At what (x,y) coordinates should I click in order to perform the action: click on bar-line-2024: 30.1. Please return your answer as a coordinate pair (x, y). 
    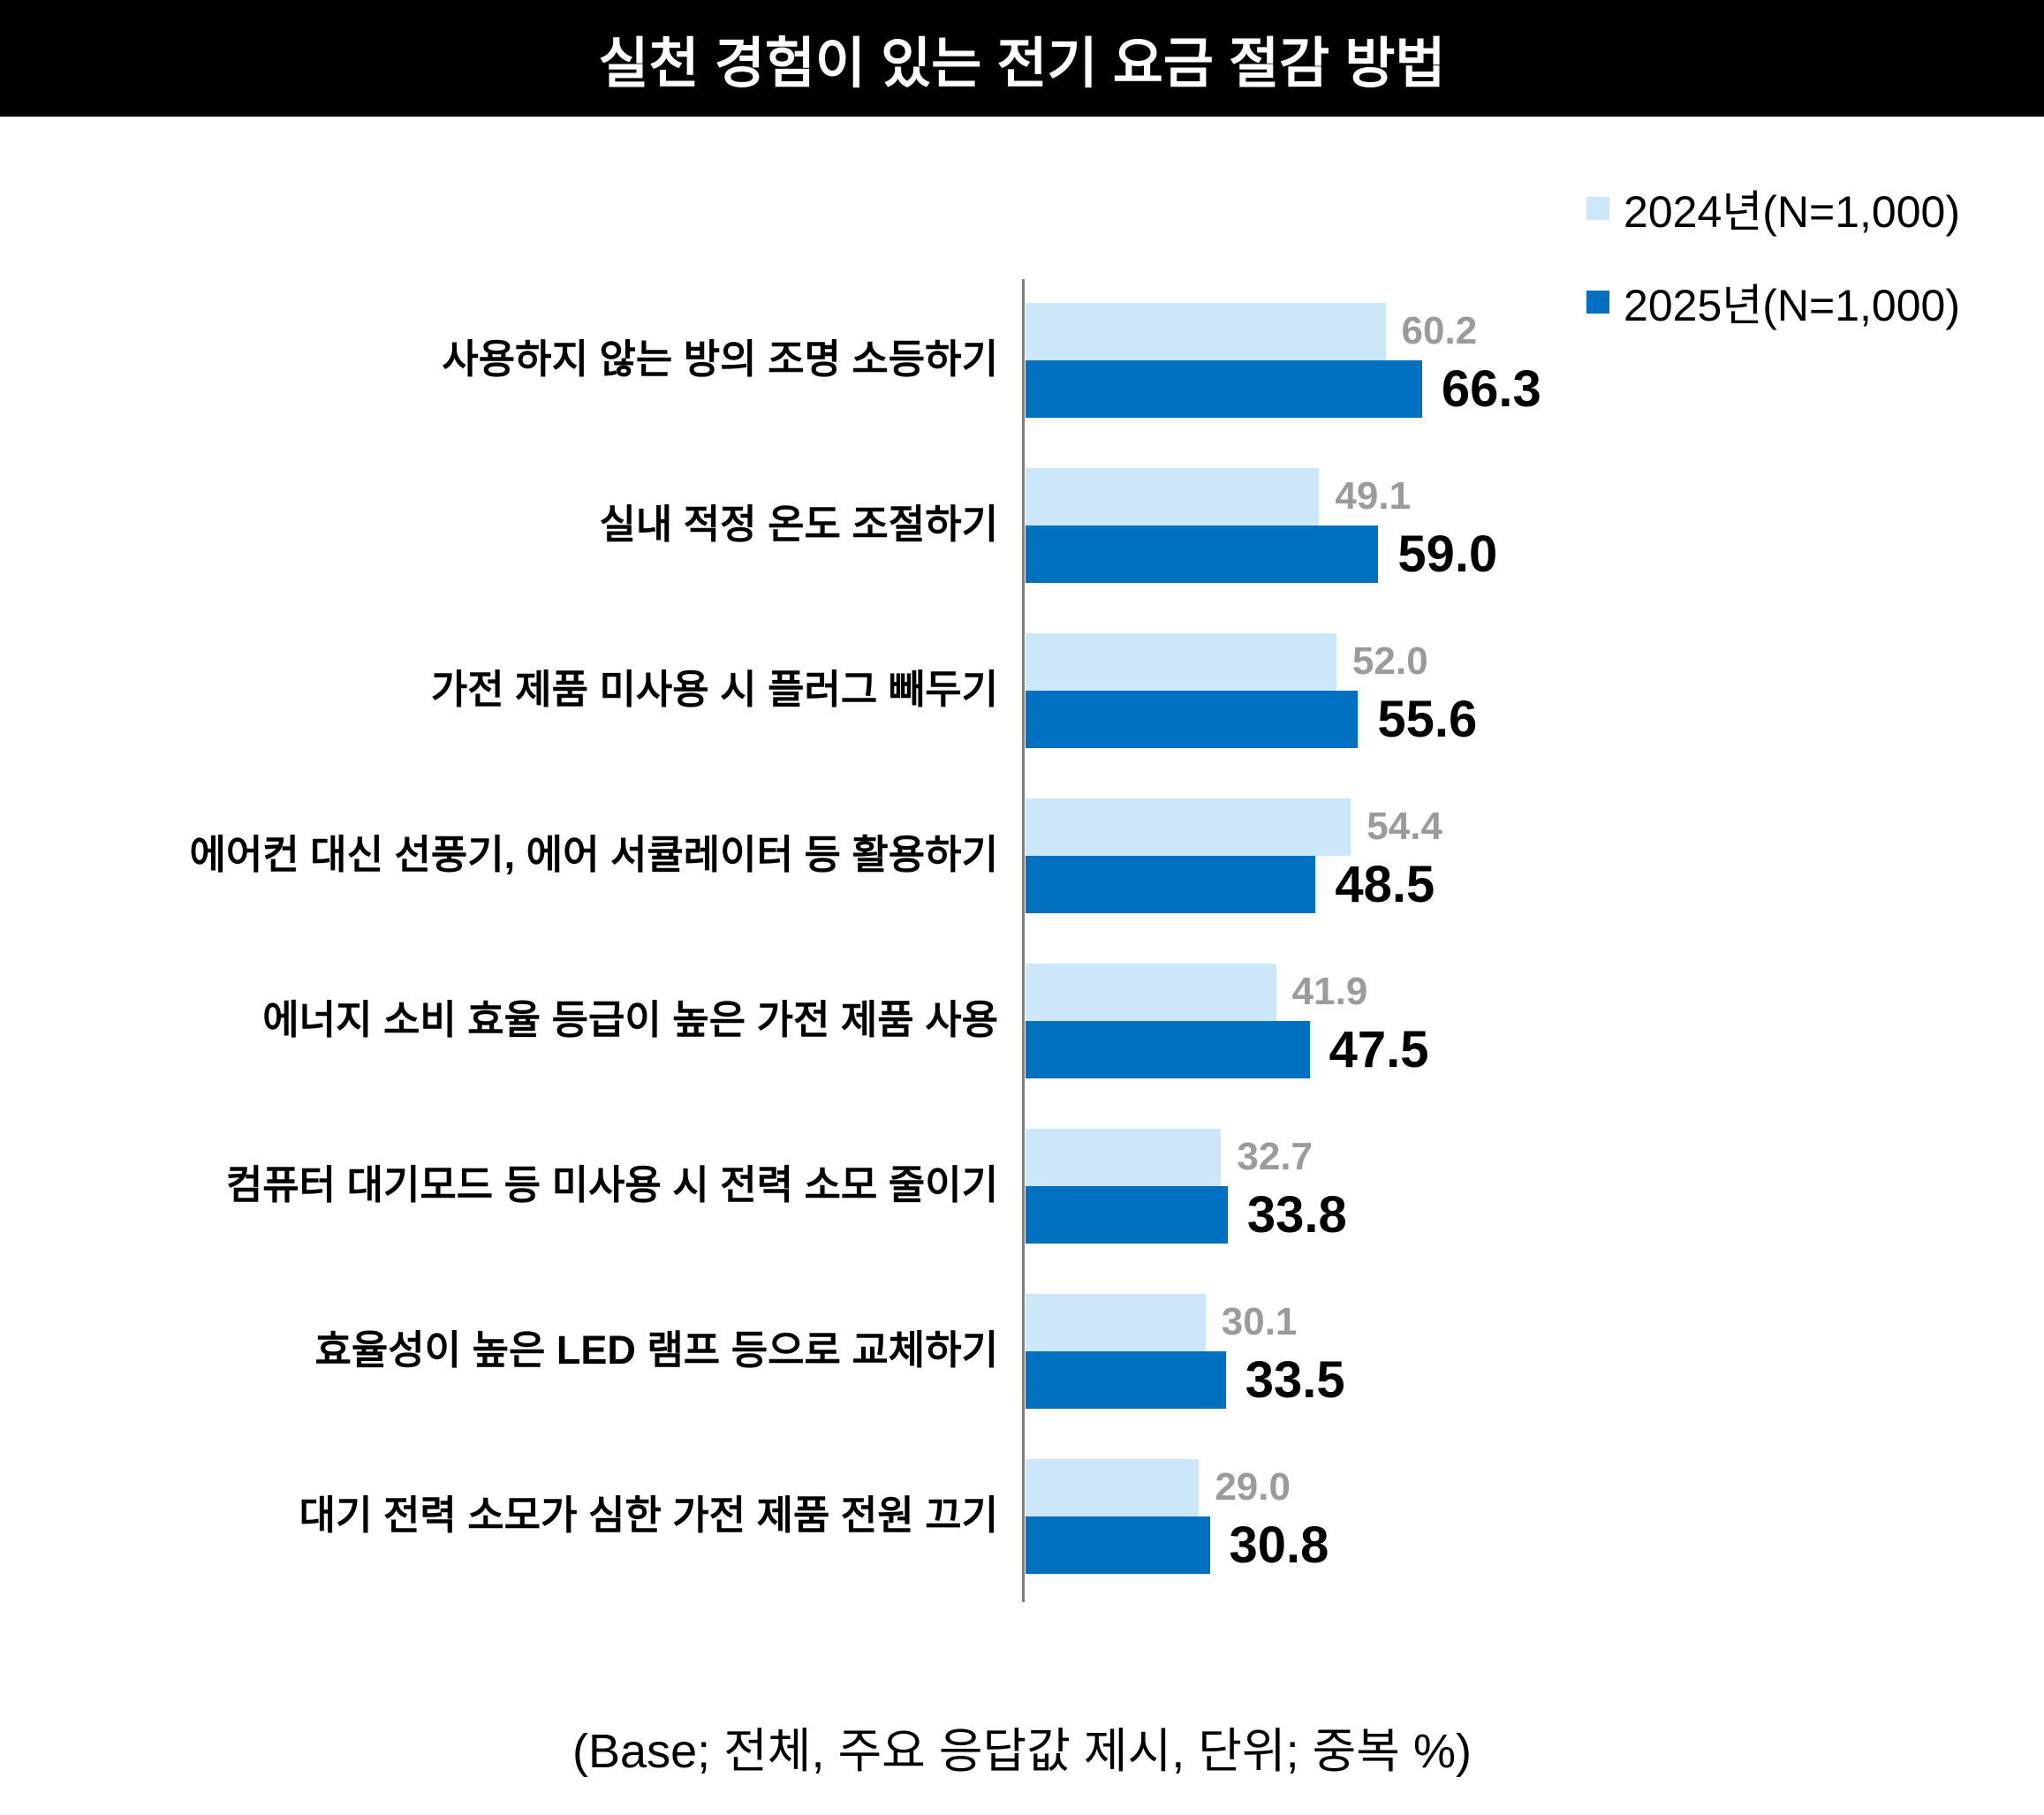
    Looking at the image, I should click on (1325, 1322).